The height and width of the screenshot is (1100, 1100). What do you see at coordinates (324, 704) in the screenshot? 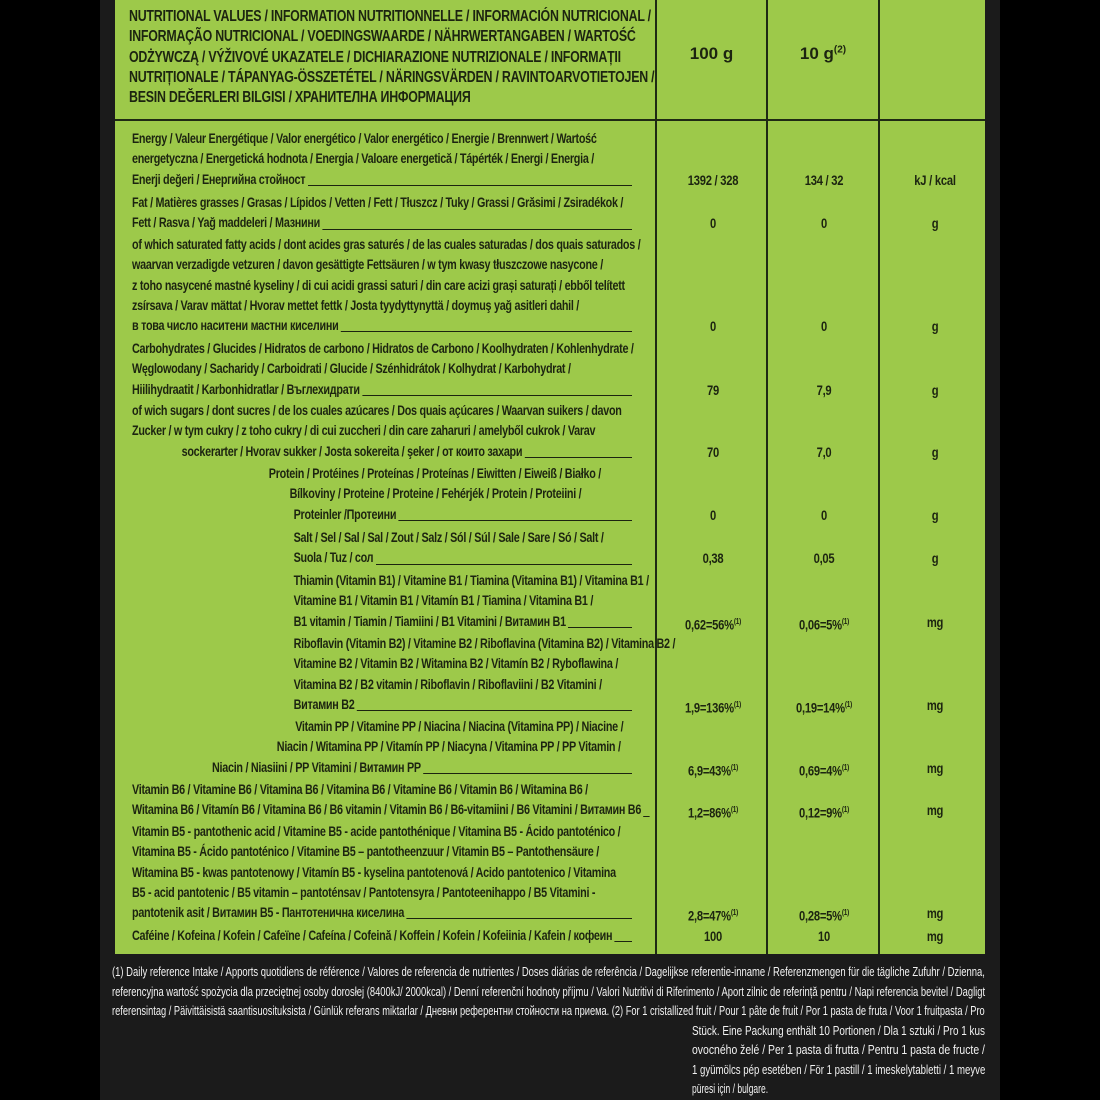
I see `nutrient-label-line: Витамин B2` at bounding box center [324, 704].